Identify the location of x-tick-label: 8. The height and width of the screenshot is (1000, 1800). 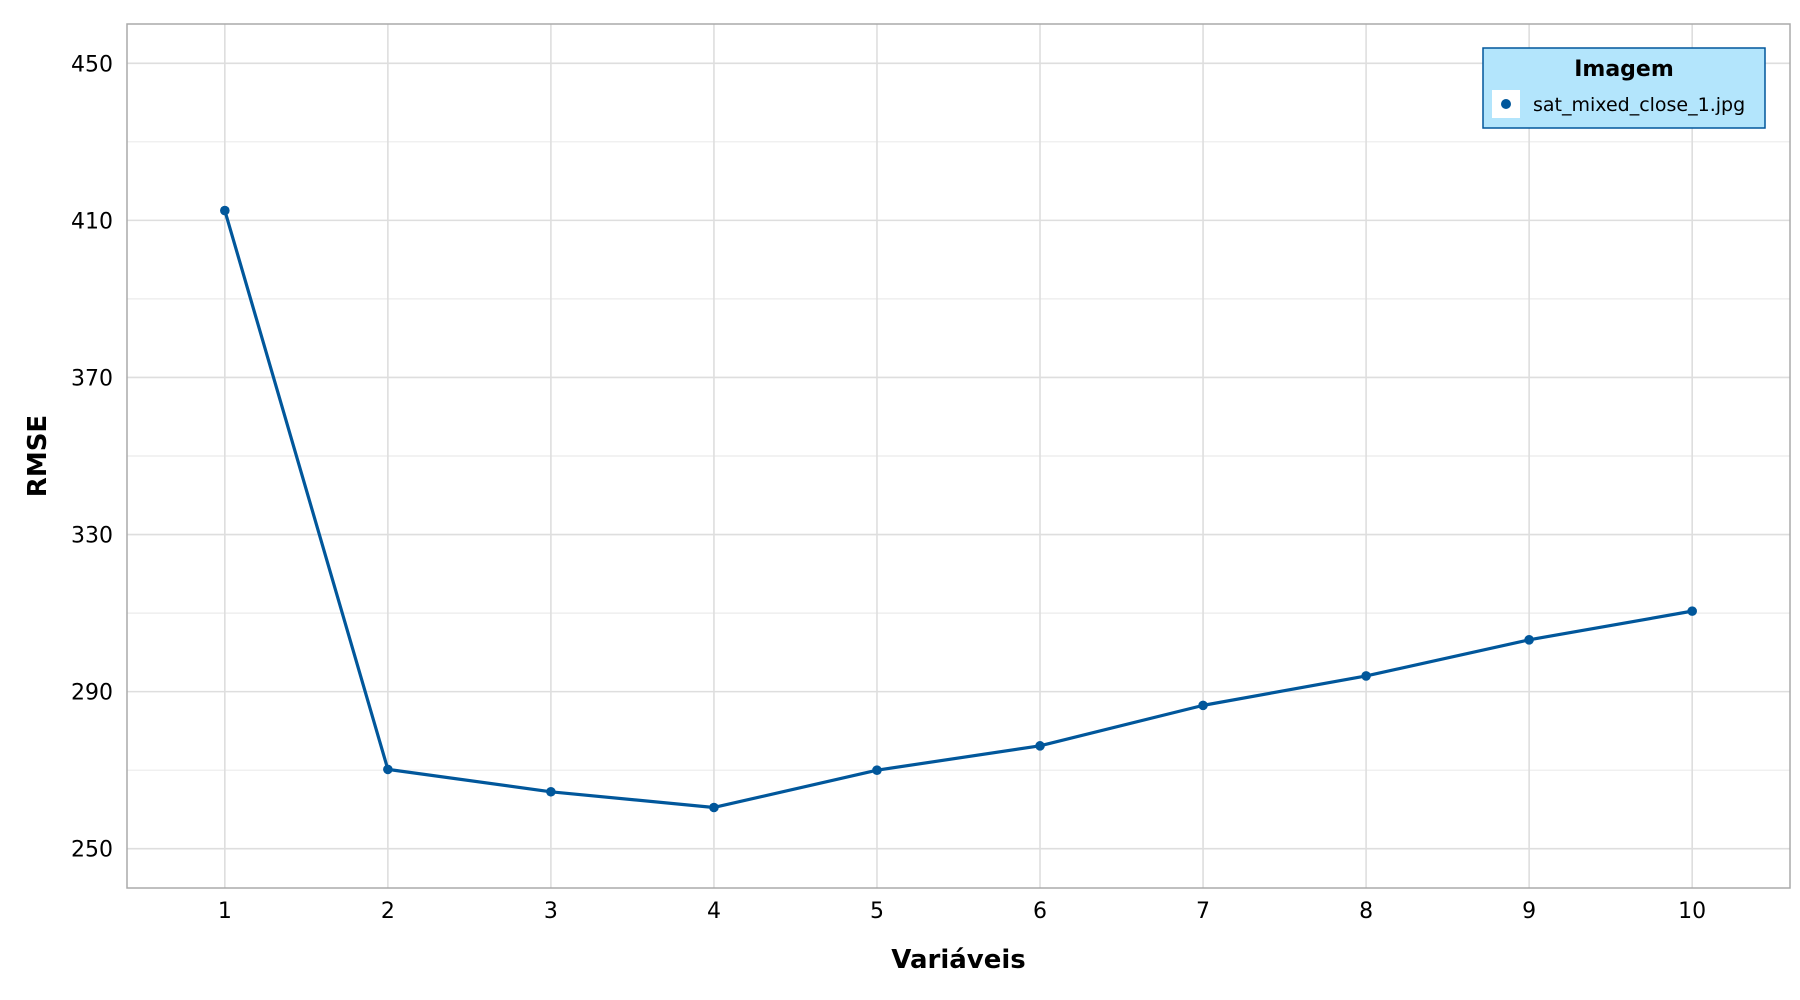
(1366, 911).